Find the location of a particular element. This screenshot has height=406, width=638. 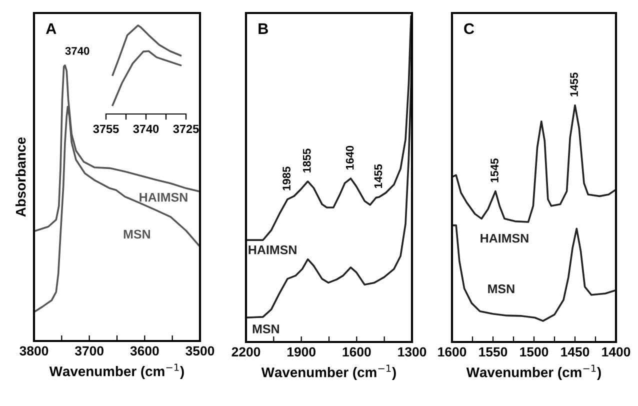

x-tick-label: 3500 is located at coordinates (200, 351).